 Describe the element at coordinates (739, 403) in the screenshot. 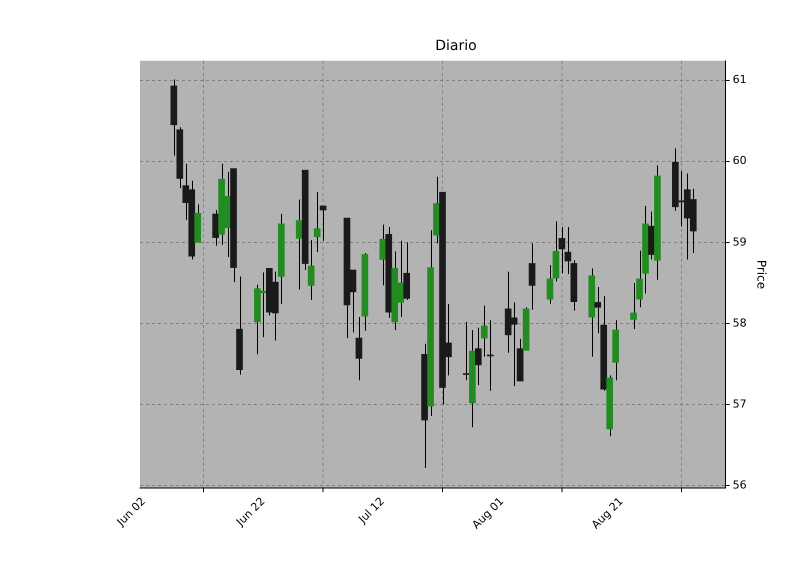

I see `y-tick-label: 57` at that location.